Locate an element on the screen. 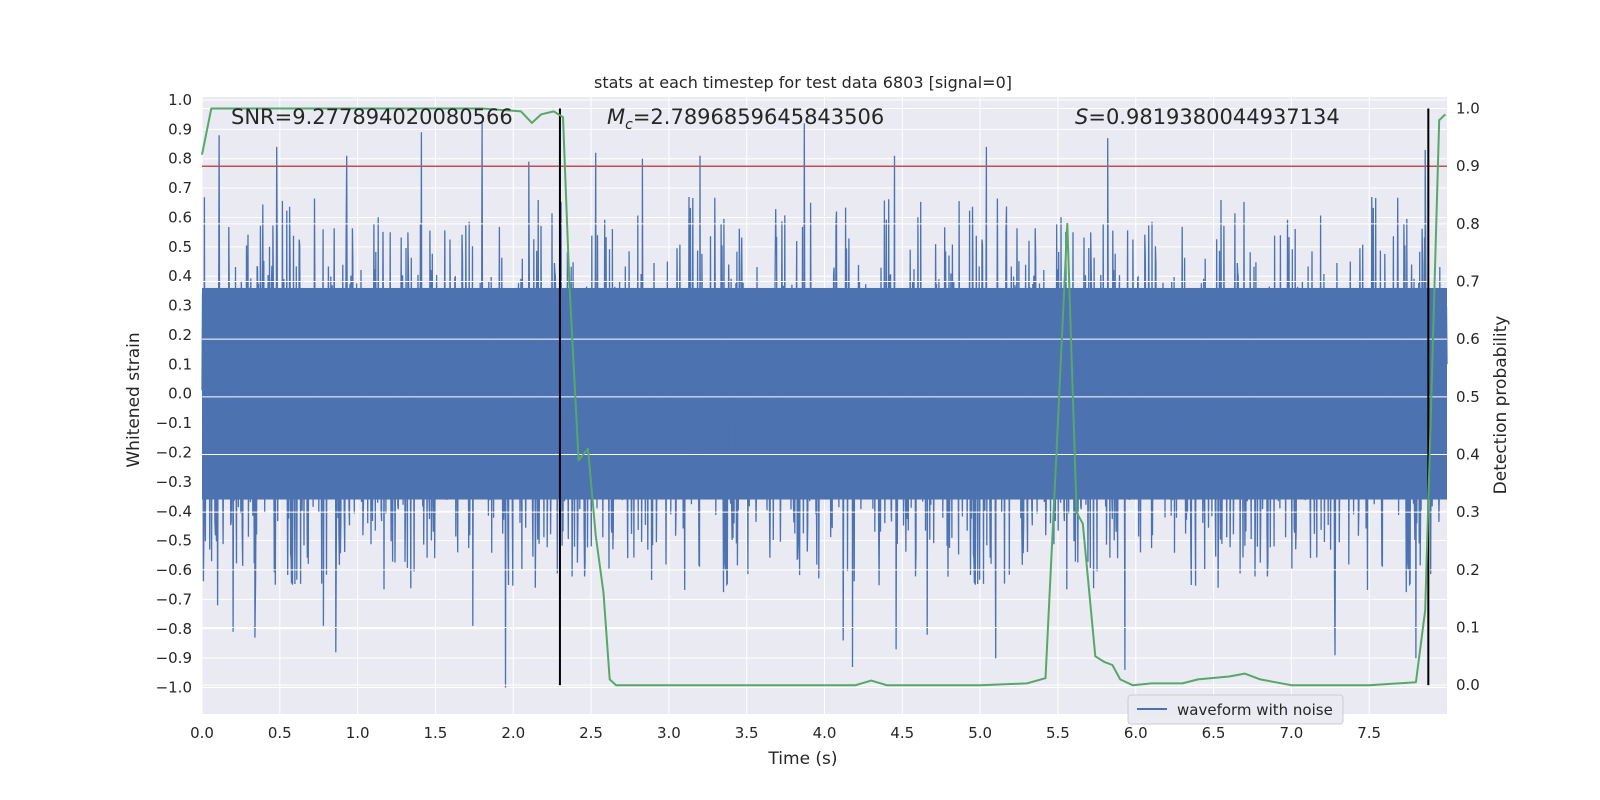 The width and height of the screenshot is (1600, 800). x-tick-label: 4.5 is located at coordinates (902, 733).